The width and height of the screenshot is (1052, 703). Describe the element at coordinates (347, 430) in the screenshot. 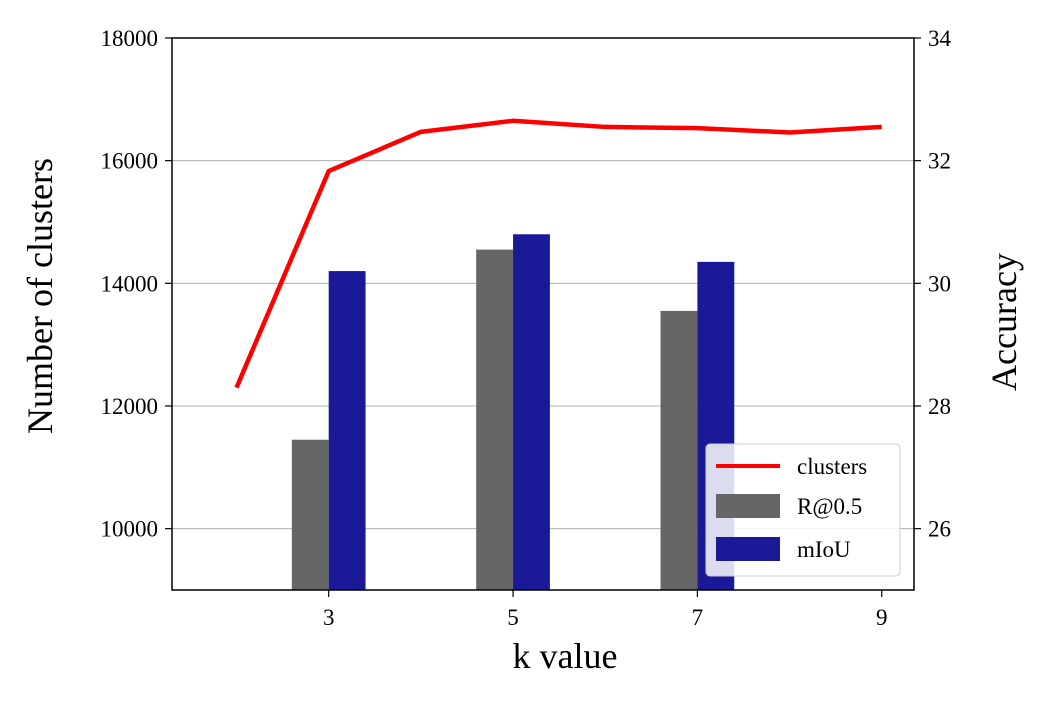

I see `bar-miou-k3` at that location.